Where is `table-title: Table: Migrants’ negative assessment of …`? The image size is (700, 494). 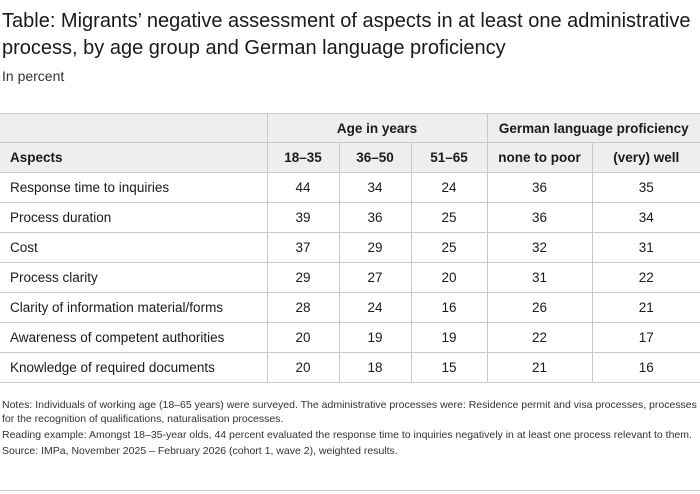 table-title: Table: Migrants’ negative assessment of … is located at coordinates (346, 34).